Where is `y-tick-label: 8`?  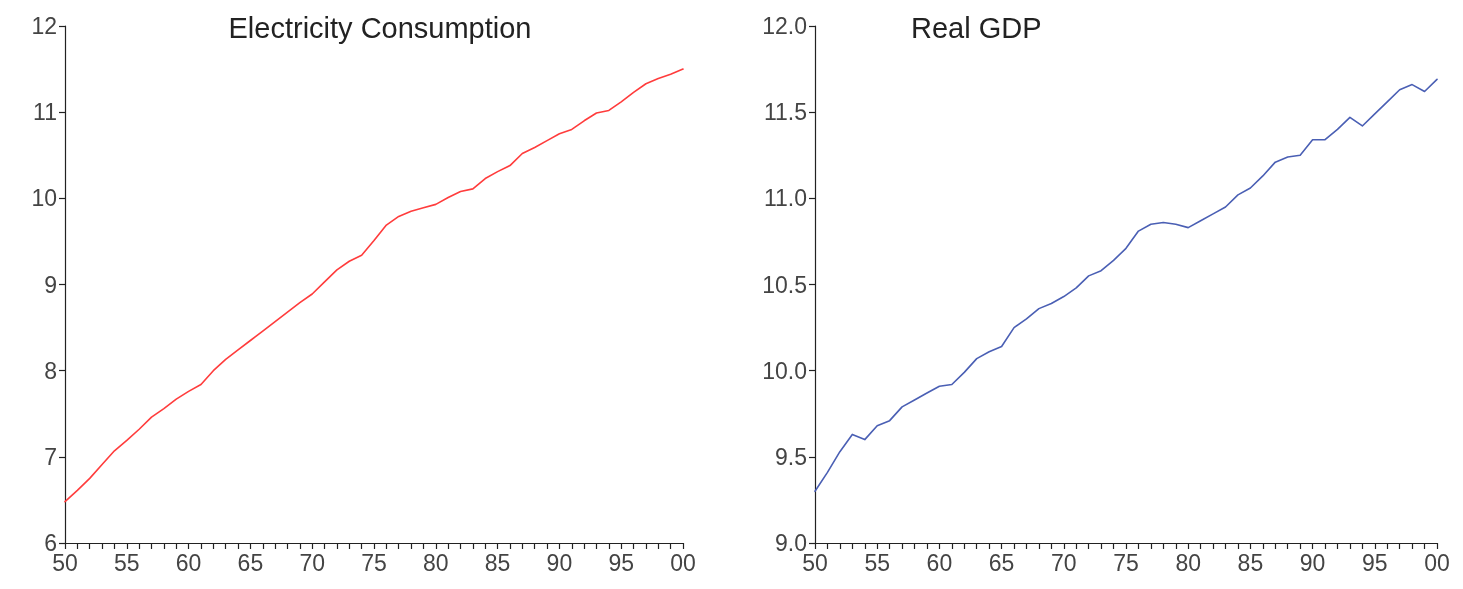
y-tick-label: 8 is located at coordinates (50, 370).